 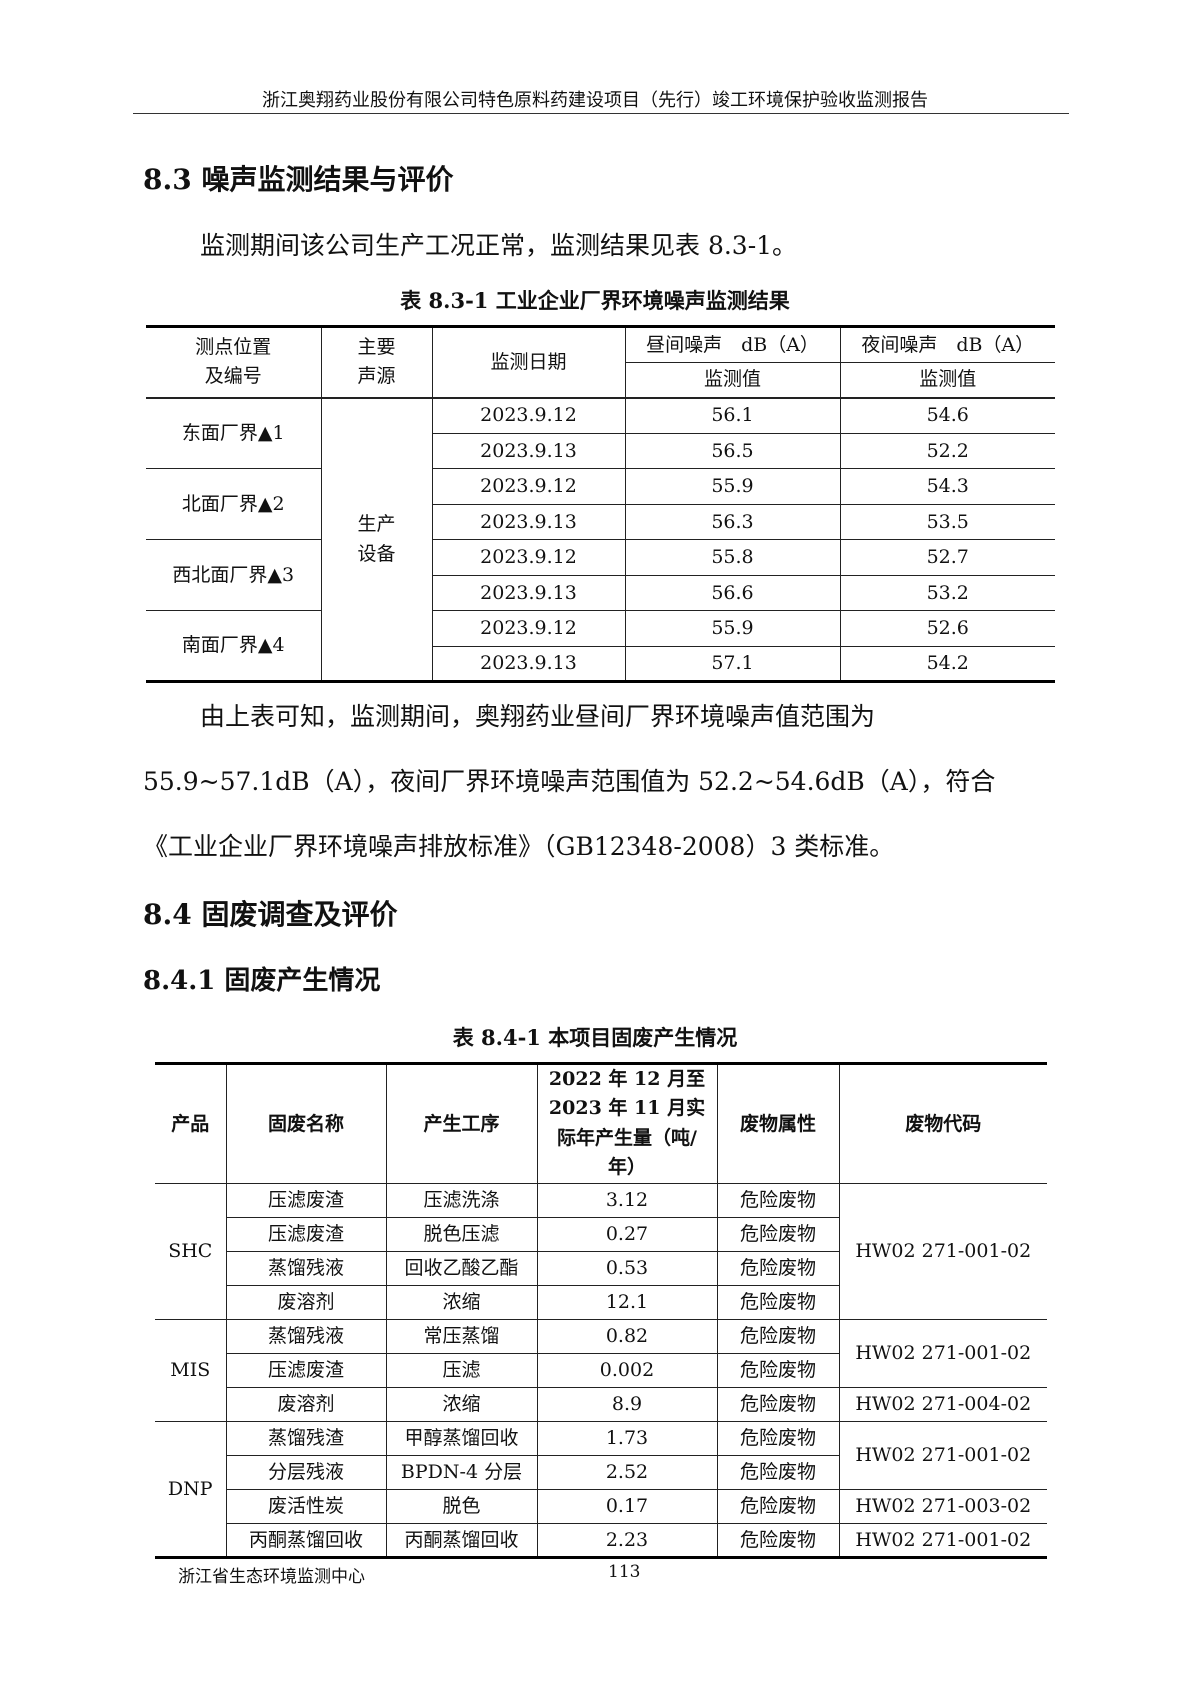 I want to click on table-row: 废溶剂 浓缩 8.9 危险废物 HW02 271-004-02, so click(x=601, y=1404).